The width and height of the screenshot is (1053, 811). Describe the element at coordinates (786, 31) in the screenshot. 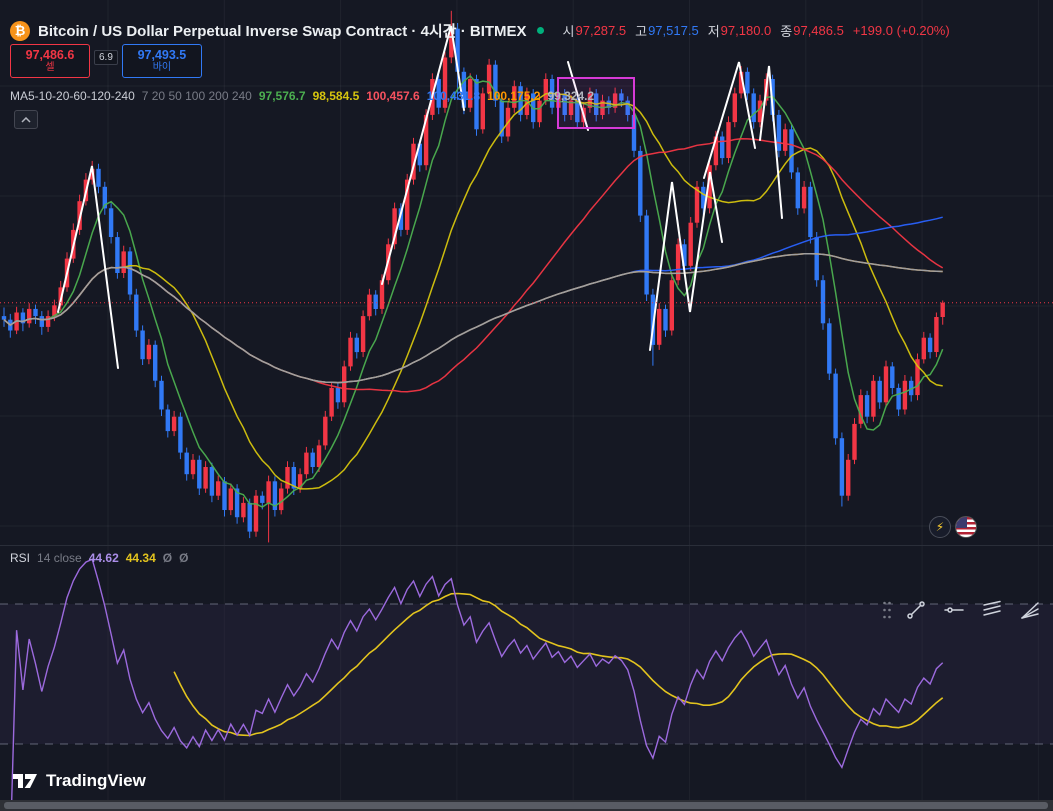

I see `ohlc-label: 종` at that location.